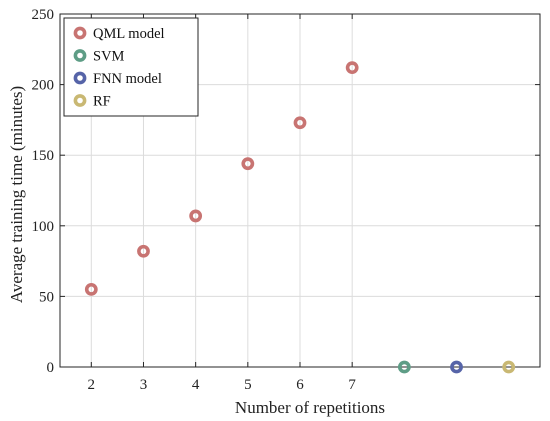  Describe the element at coordinates (196, 385) in the screenshot. I see `x-tick-label: 4` at that location.